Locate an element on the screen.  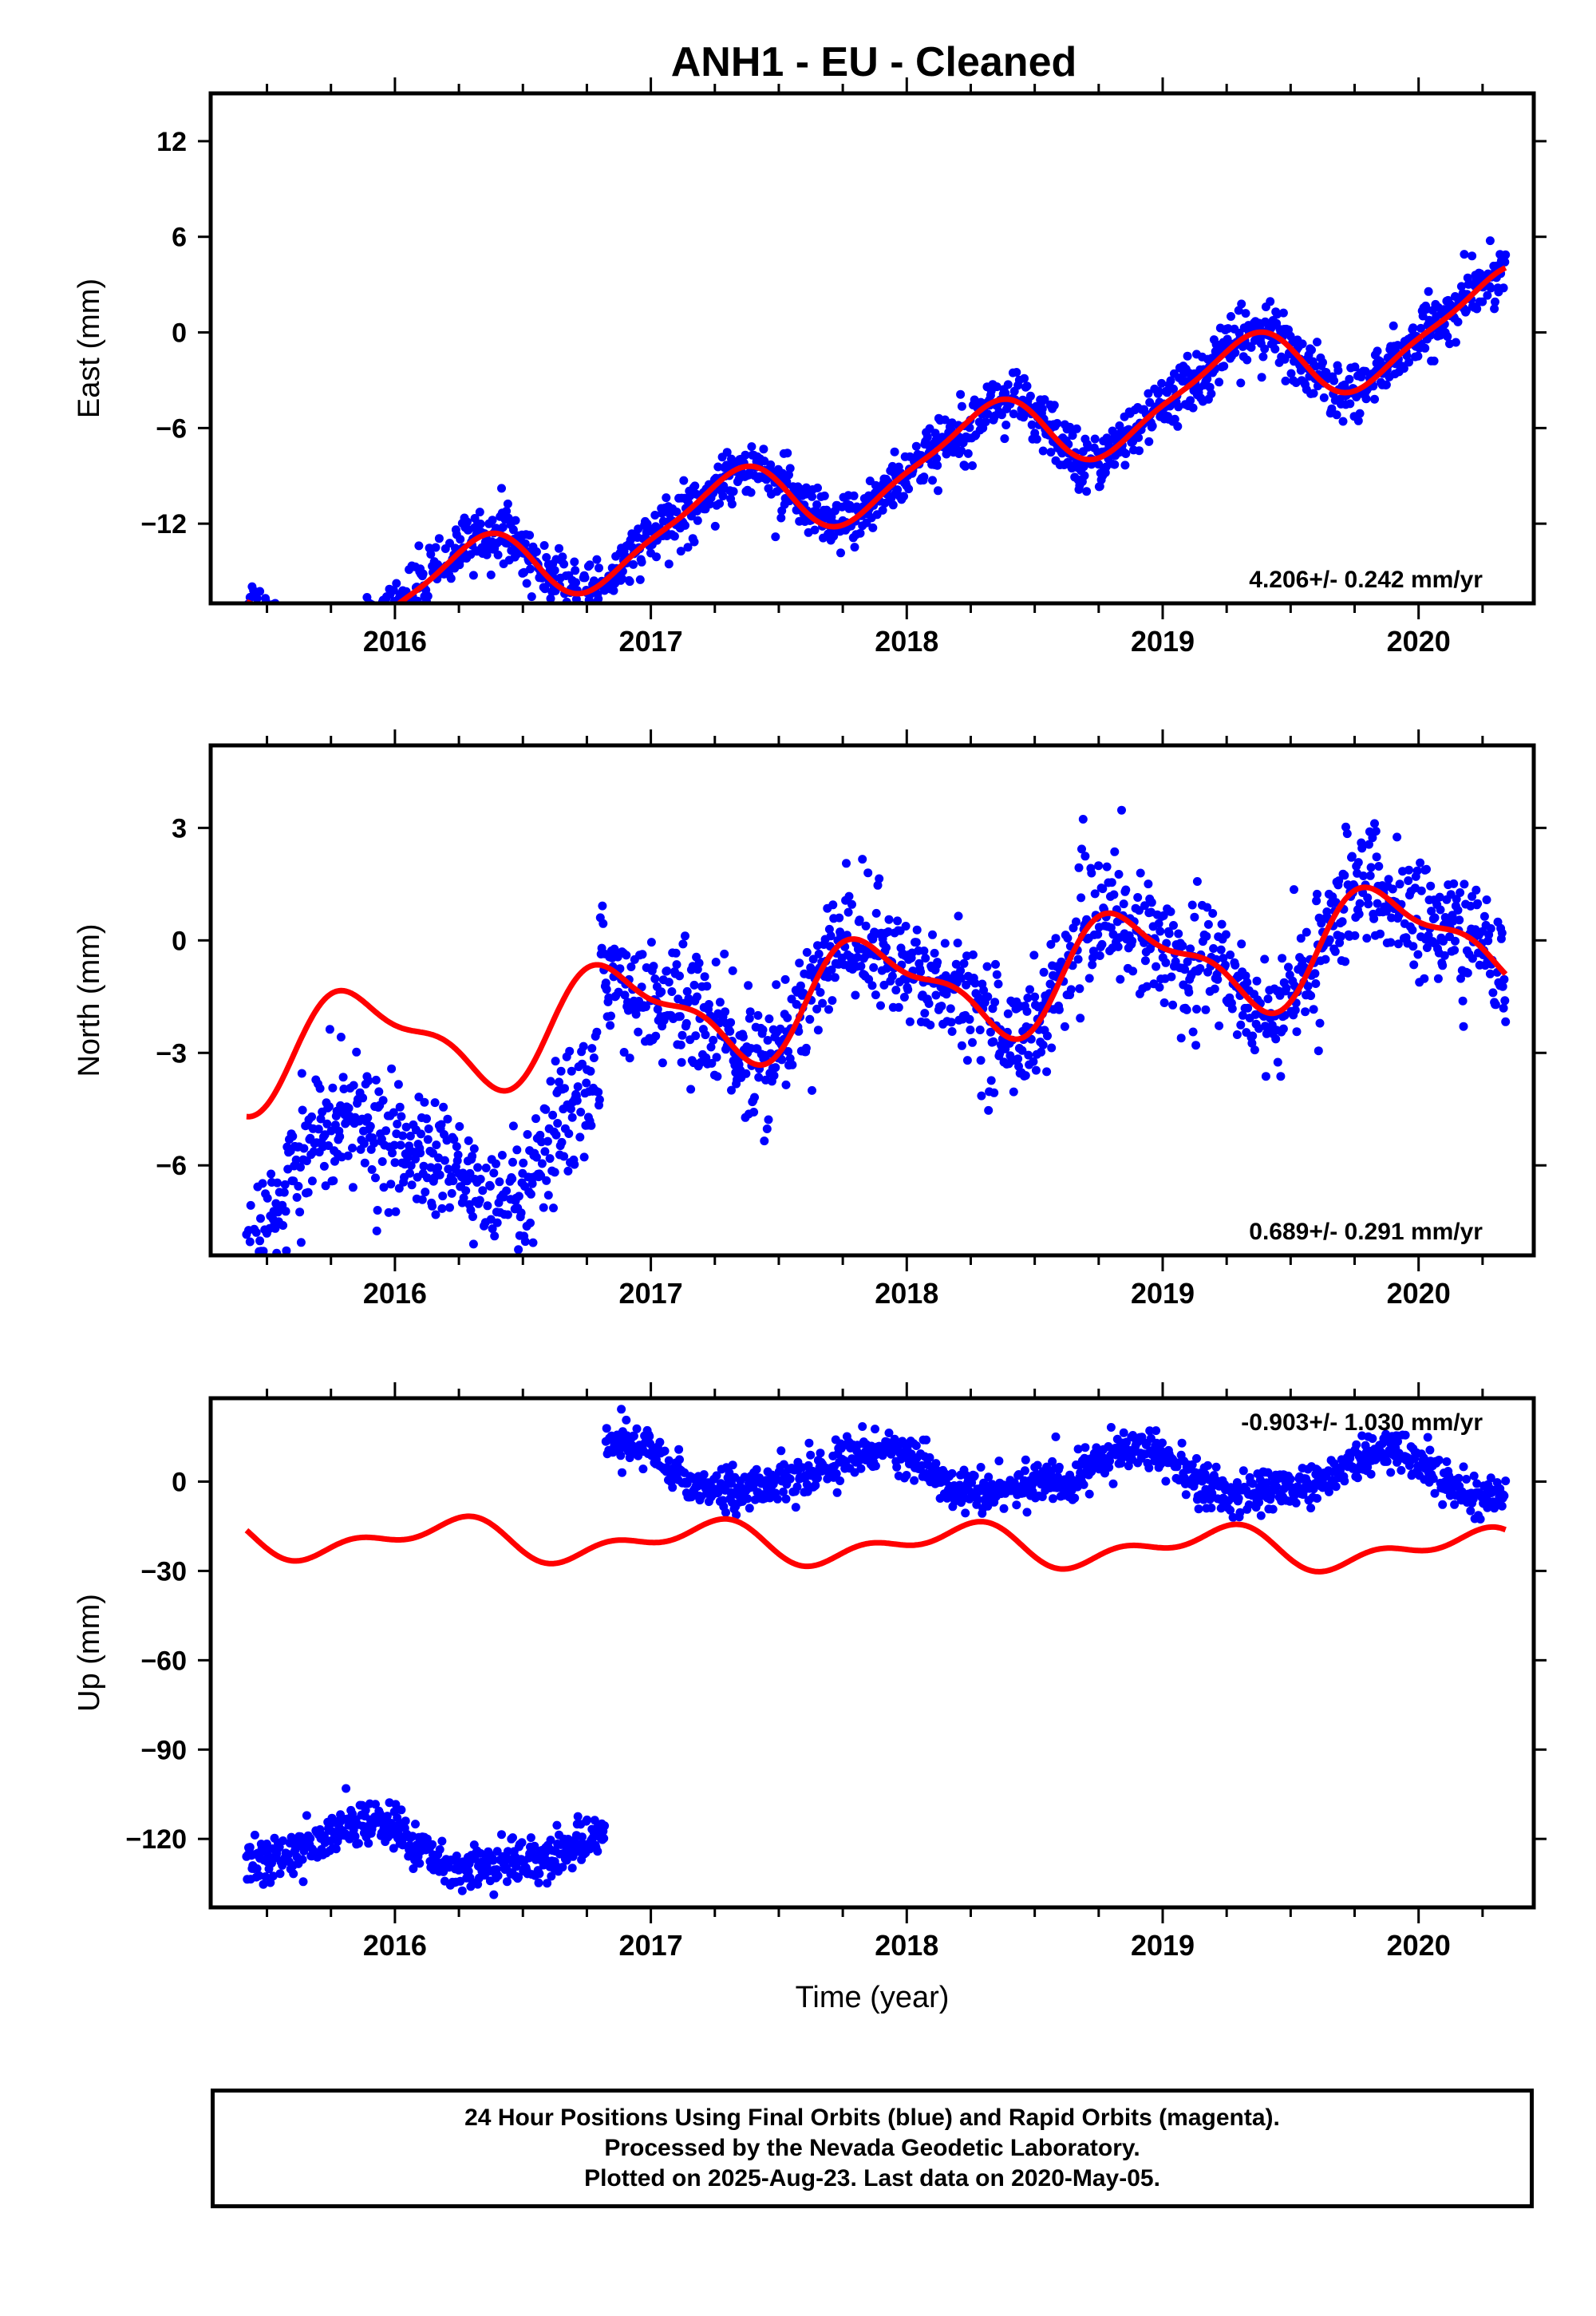
east-x-tick-label: 2019 is located at coordinates (1163, 641).